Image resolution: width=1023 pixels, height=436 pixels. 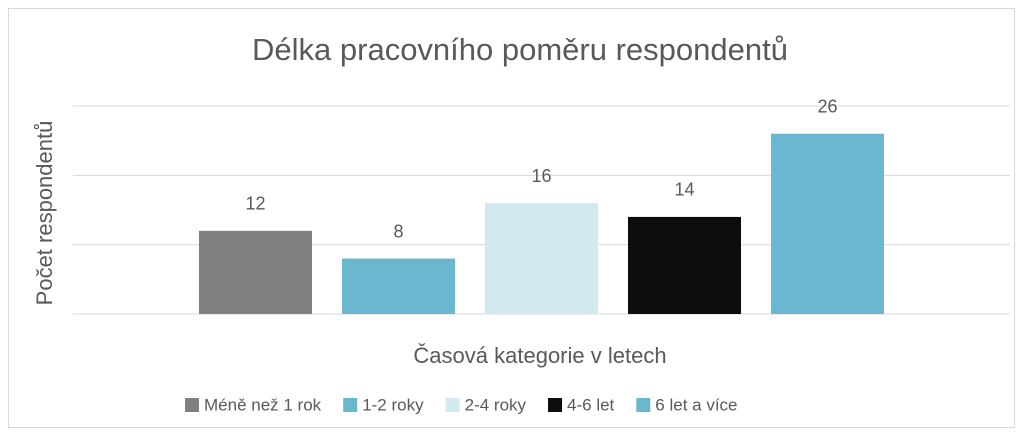 I want to click on y-axis-label: Počet respondentů, so click(x=44, y=213).